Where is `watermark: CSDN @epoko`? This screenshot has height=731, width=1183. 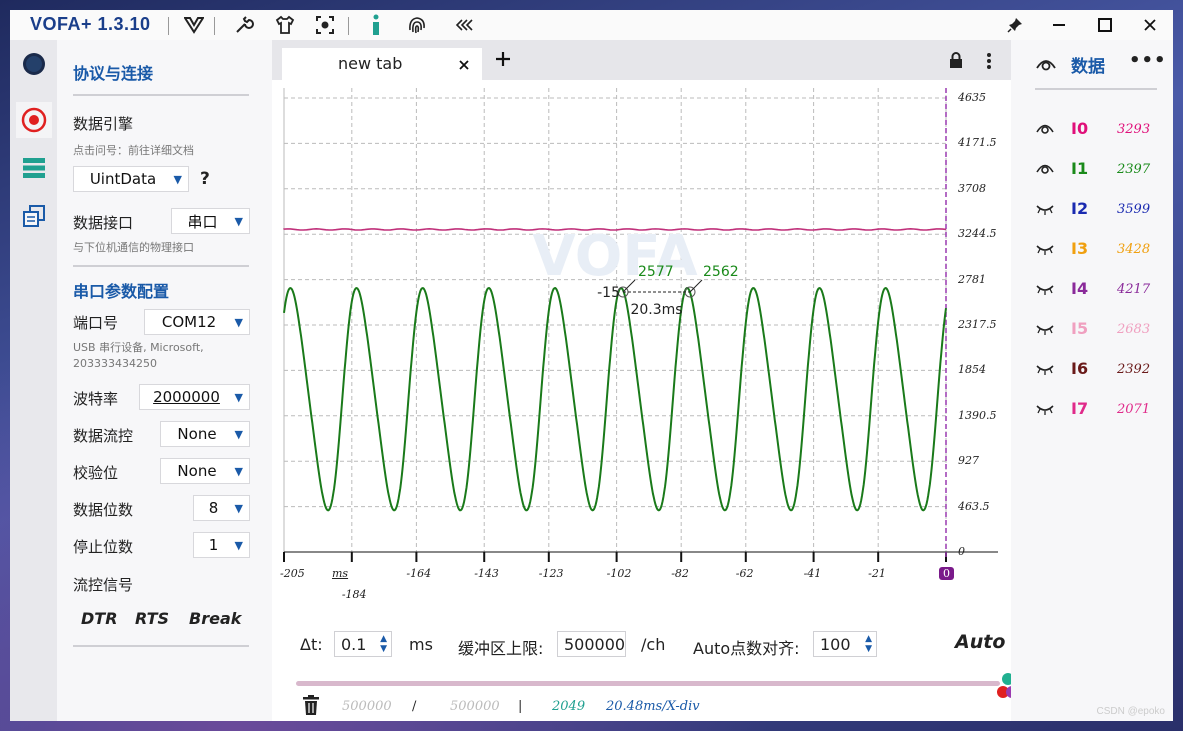
watermark: CSDN @epoko is located at coordinates (1130, 711).